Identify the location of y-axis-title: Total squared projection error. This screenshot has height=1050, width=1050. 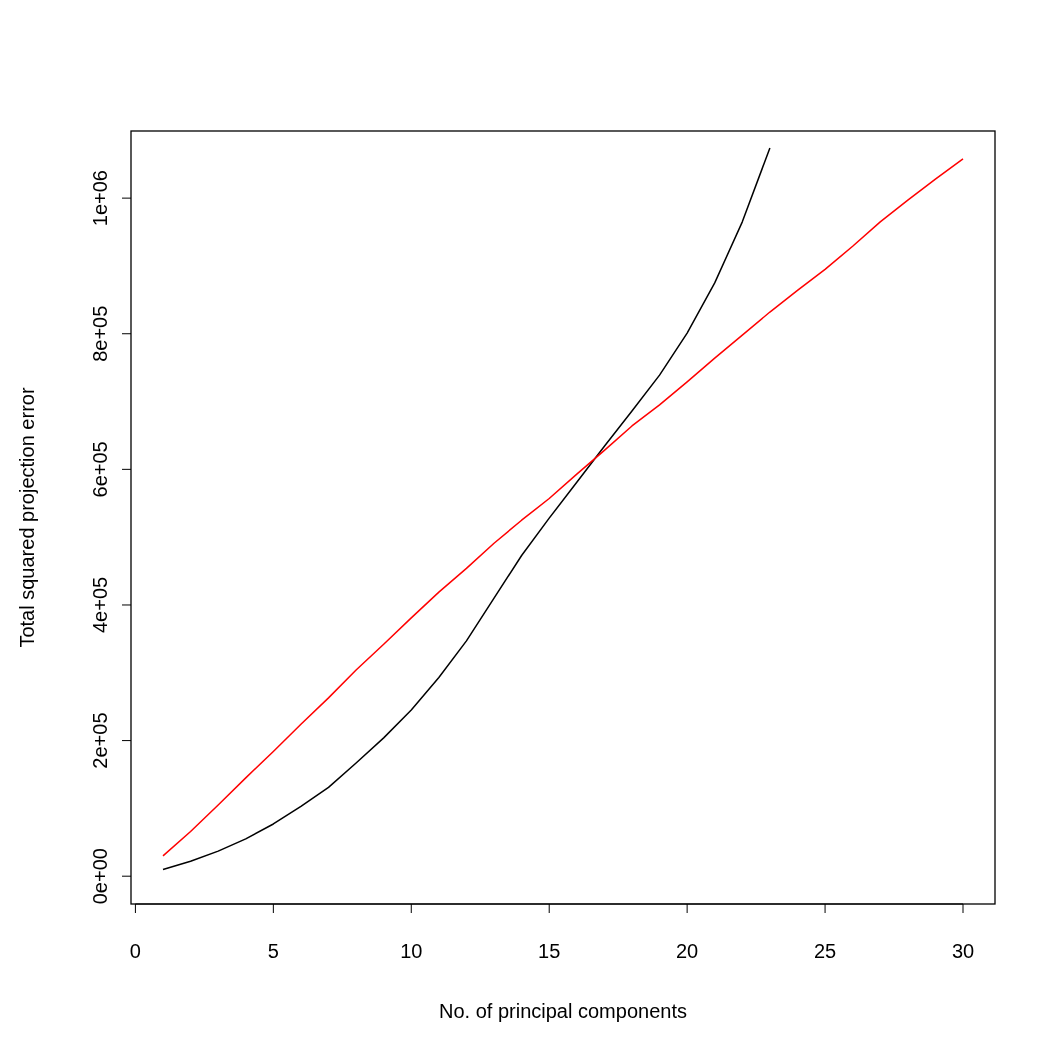
(27, 517).